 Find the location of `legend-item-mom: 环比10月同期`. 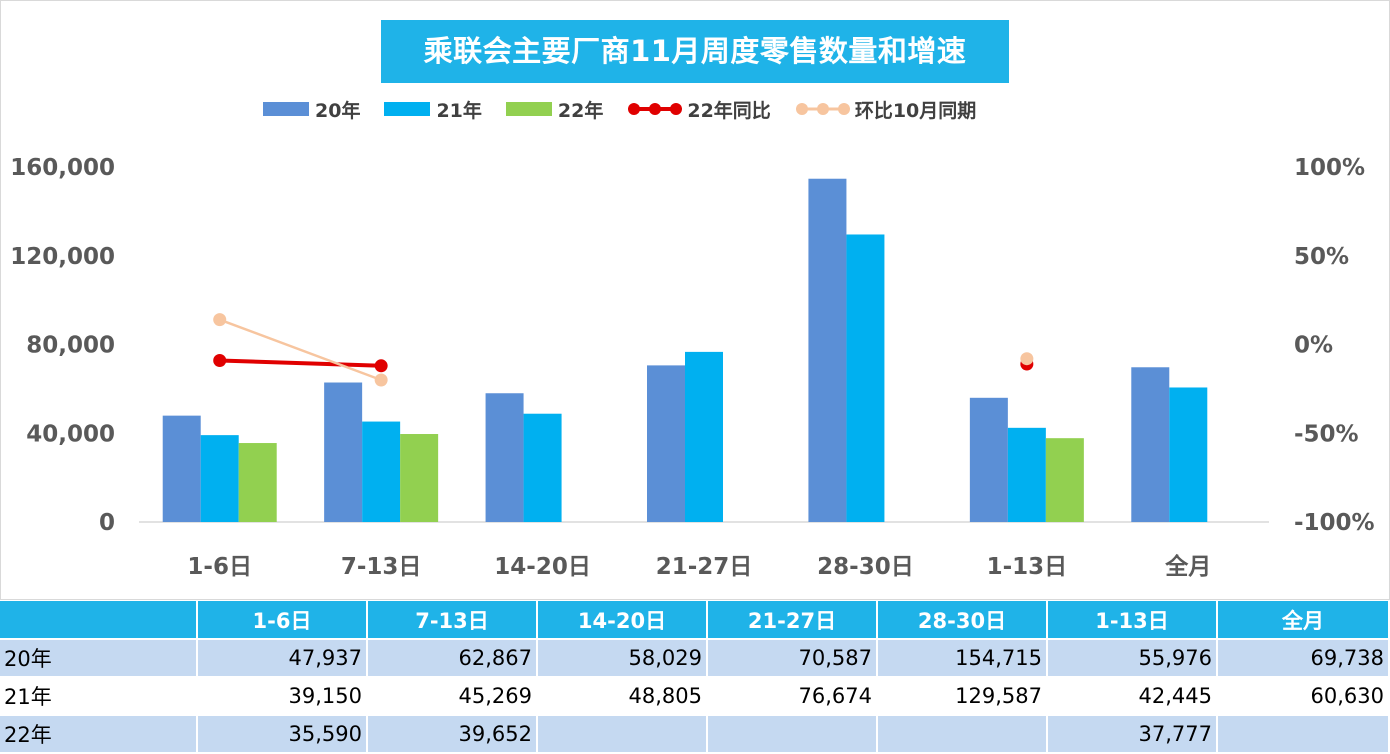

legend-item-mom: 环比10月同期 is located at coordinates (885, 109).